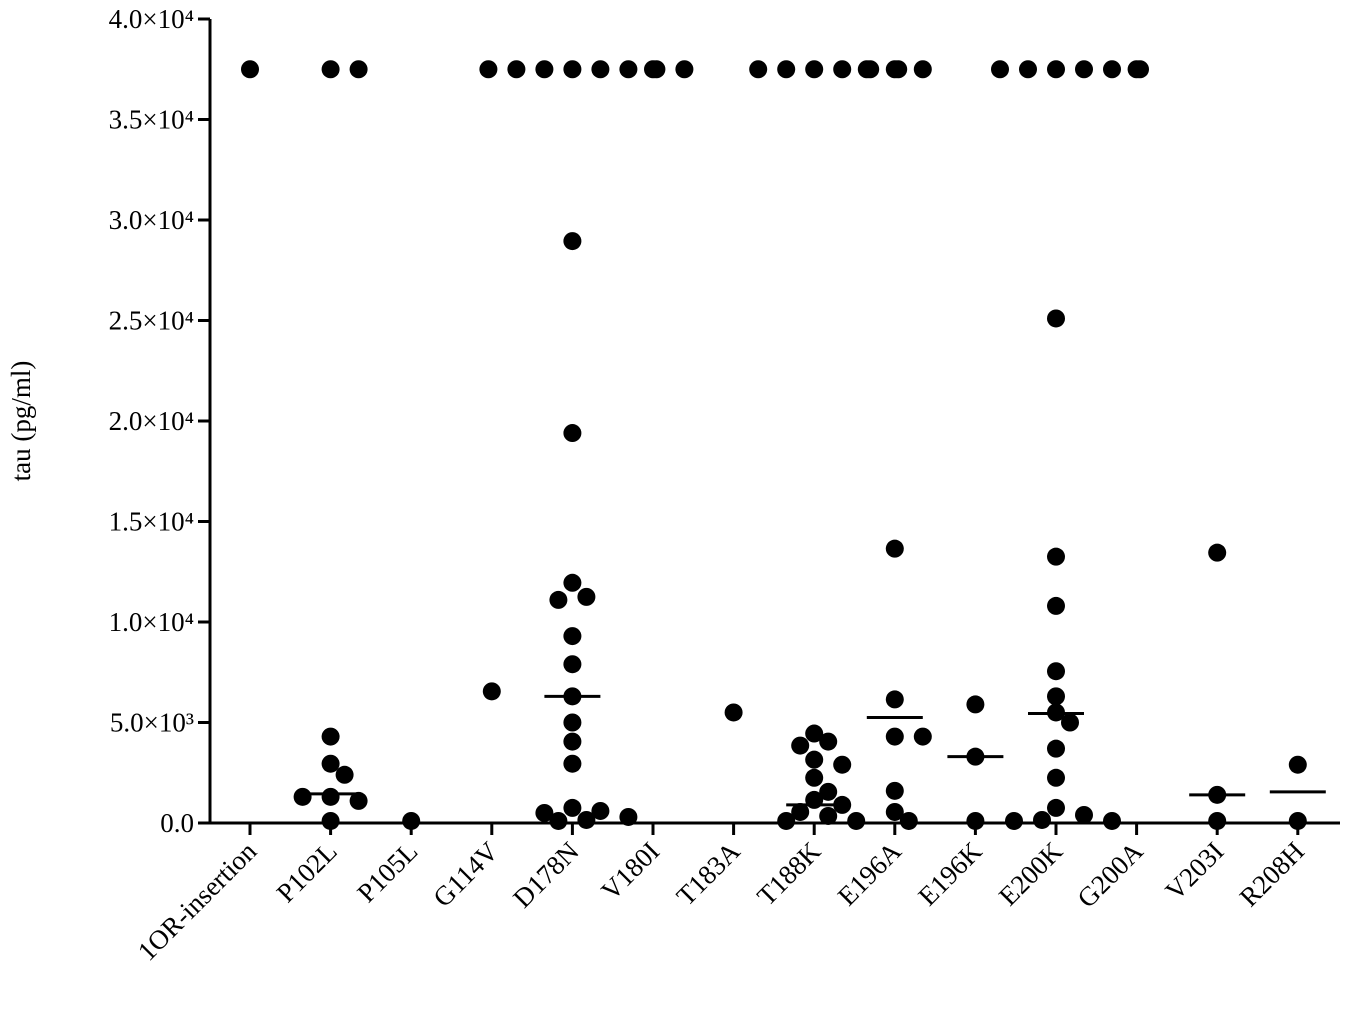 Image resolution: width=1350 pixels, height=1016 pixels. I want to click on x-tick-label: V203I, so click(1194, 871).